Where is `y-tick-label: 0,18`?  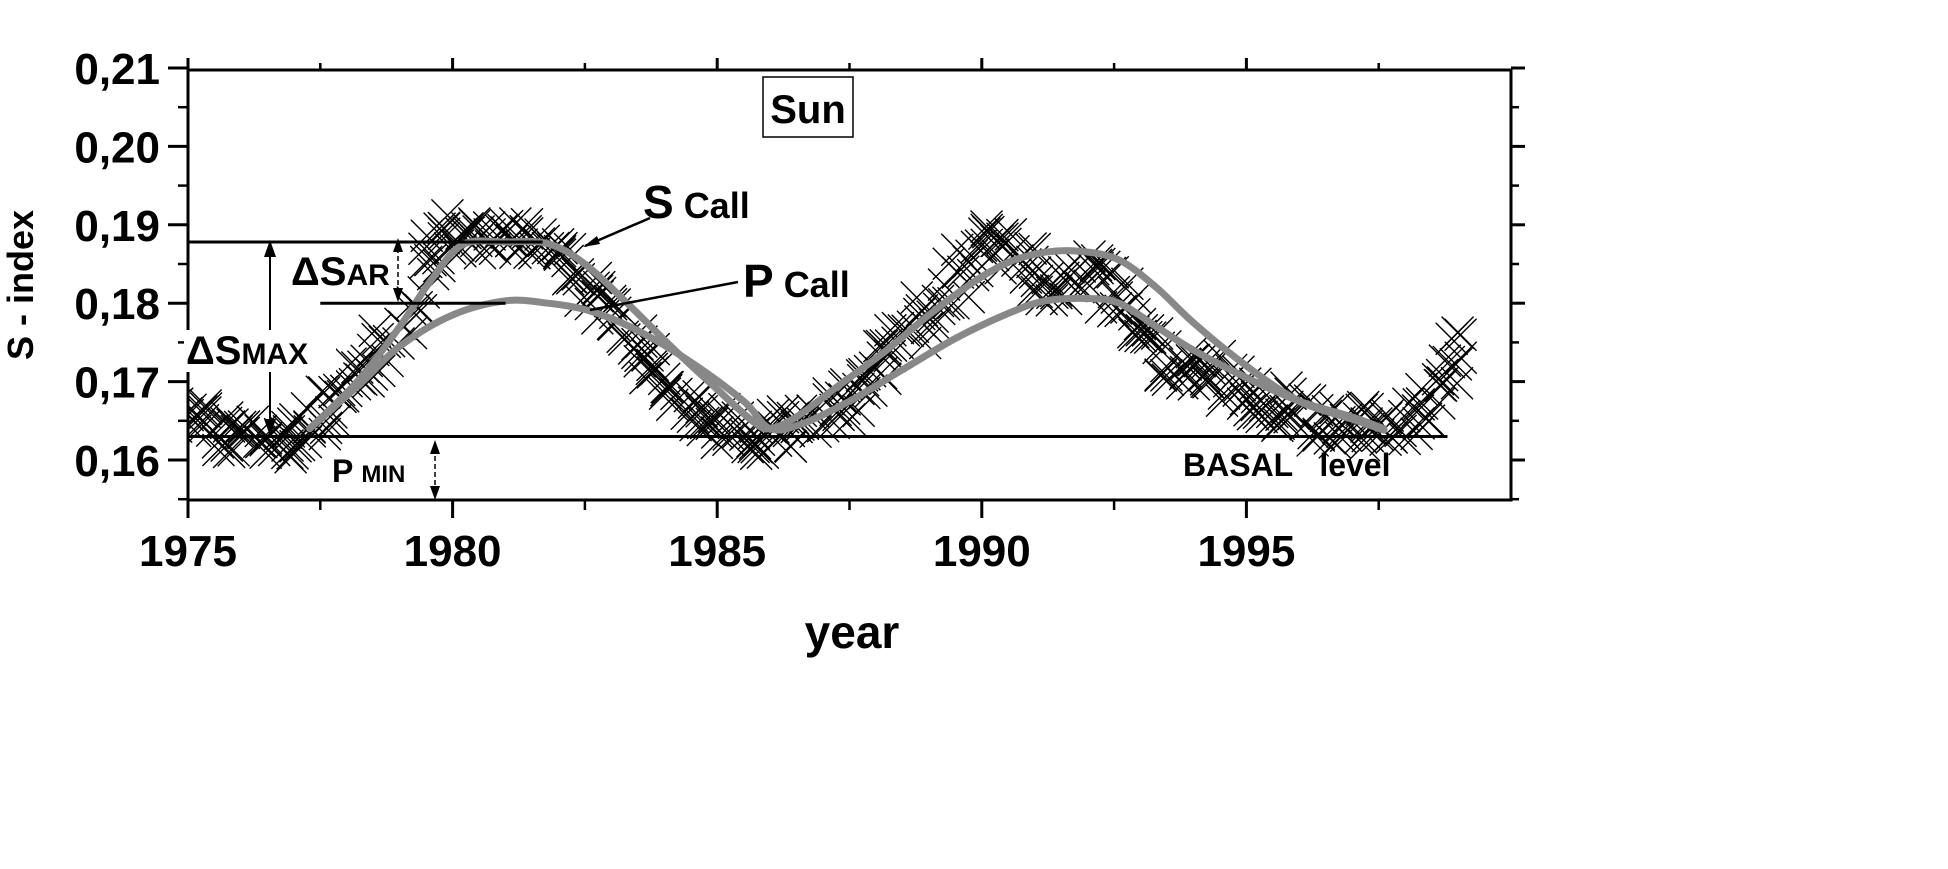 y-tick-label: 0,18 is located at coordinates (117, 304).